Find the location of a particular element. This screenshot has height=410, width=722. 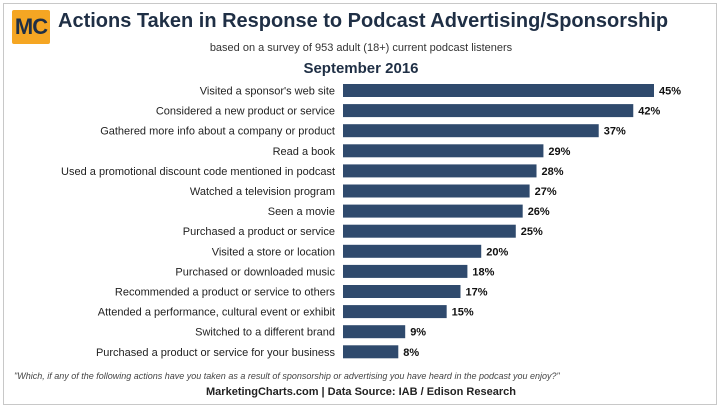

value-label: 8% is located at coordinates (411, 353).